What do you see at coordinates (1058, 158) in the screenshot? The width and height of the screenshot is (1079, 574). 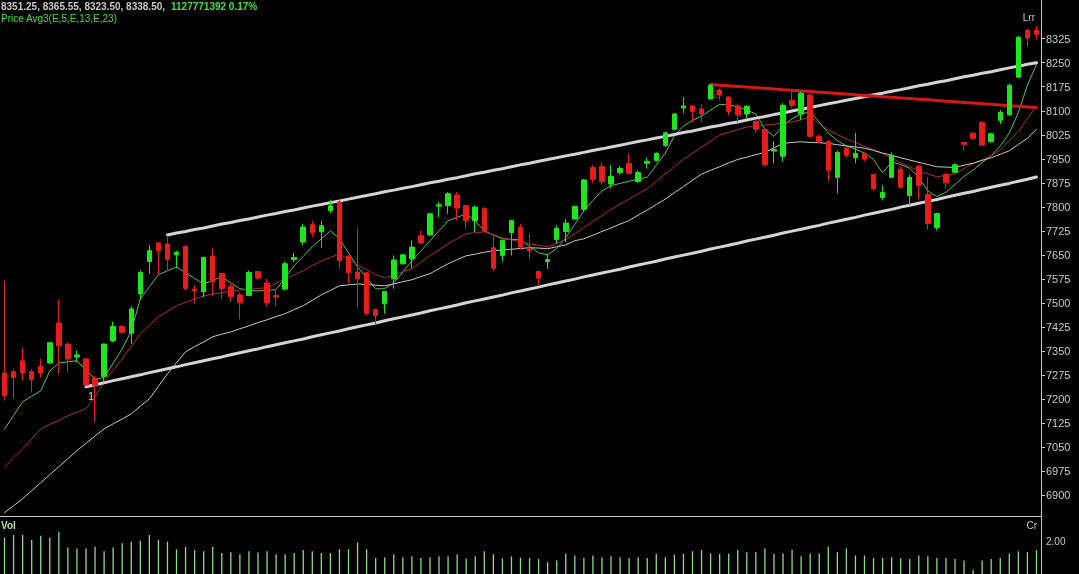 I see `y-tick-label: 7950` at bounding box center [1058, 158].